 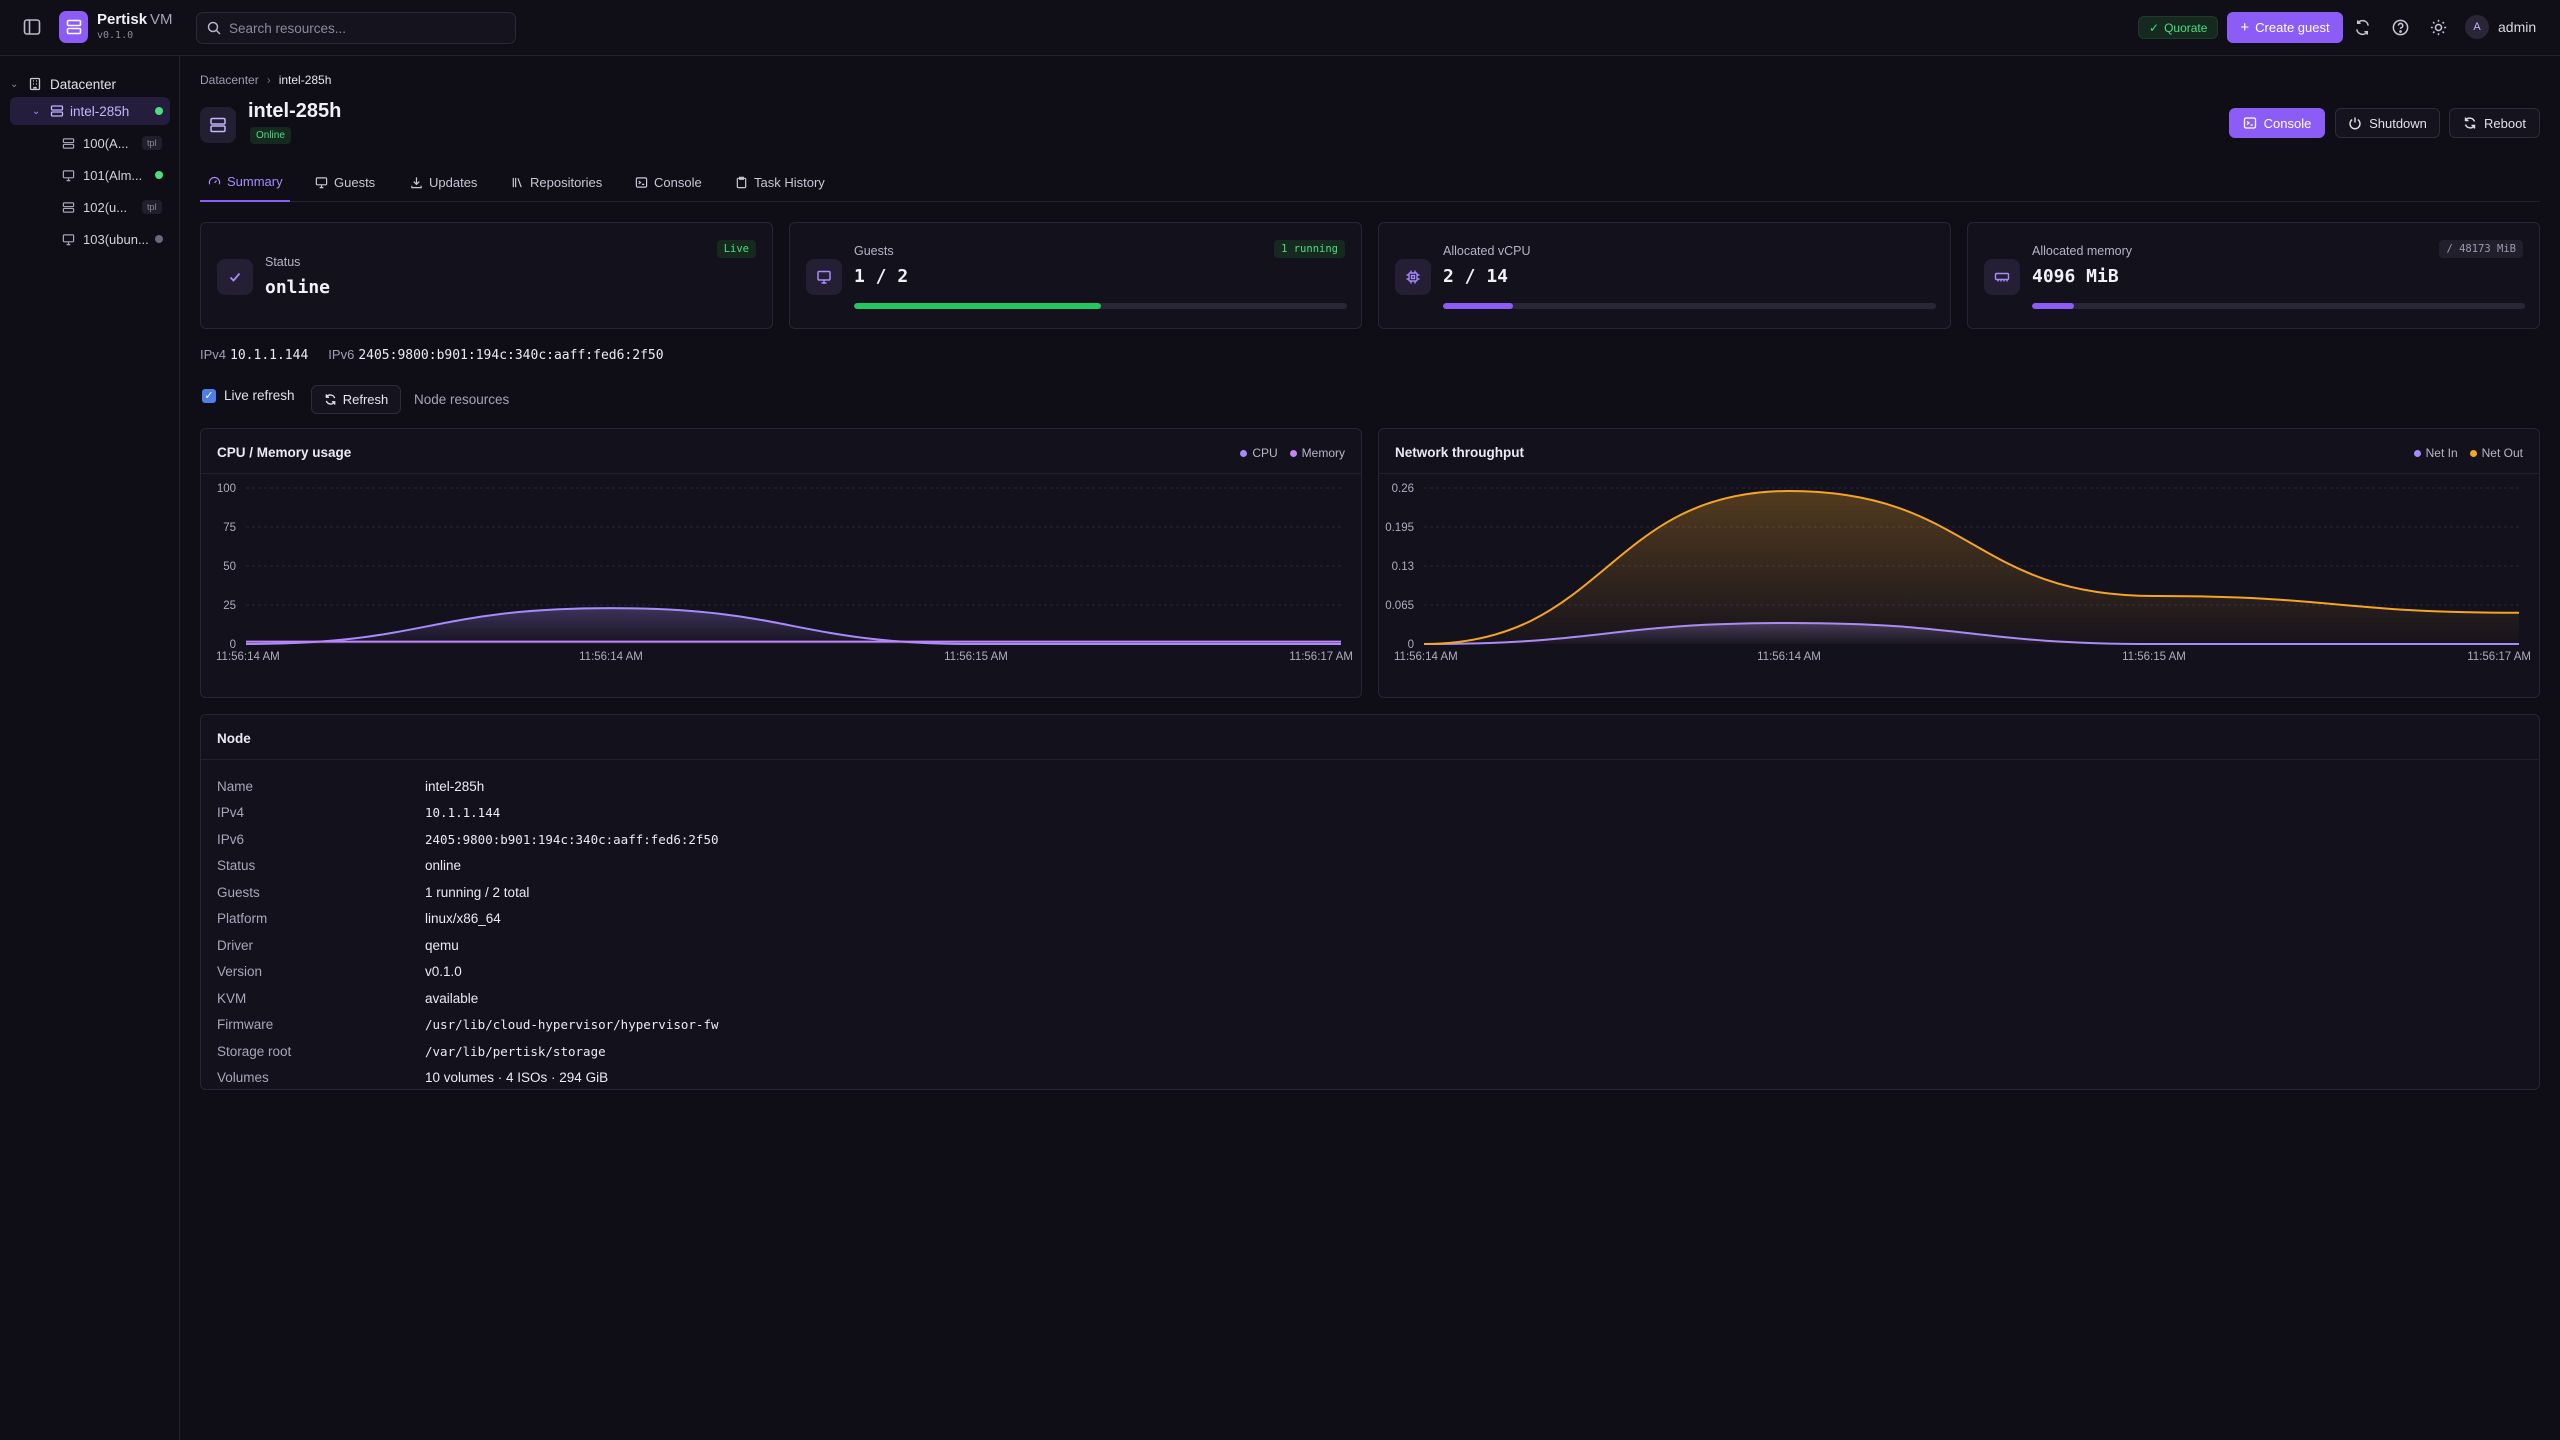 What do you see at coordinates (90, 111) in the screenshot?
I see `tree-node-intel-285h: ⌄ intel-285h` at bounding box center [90, 111].